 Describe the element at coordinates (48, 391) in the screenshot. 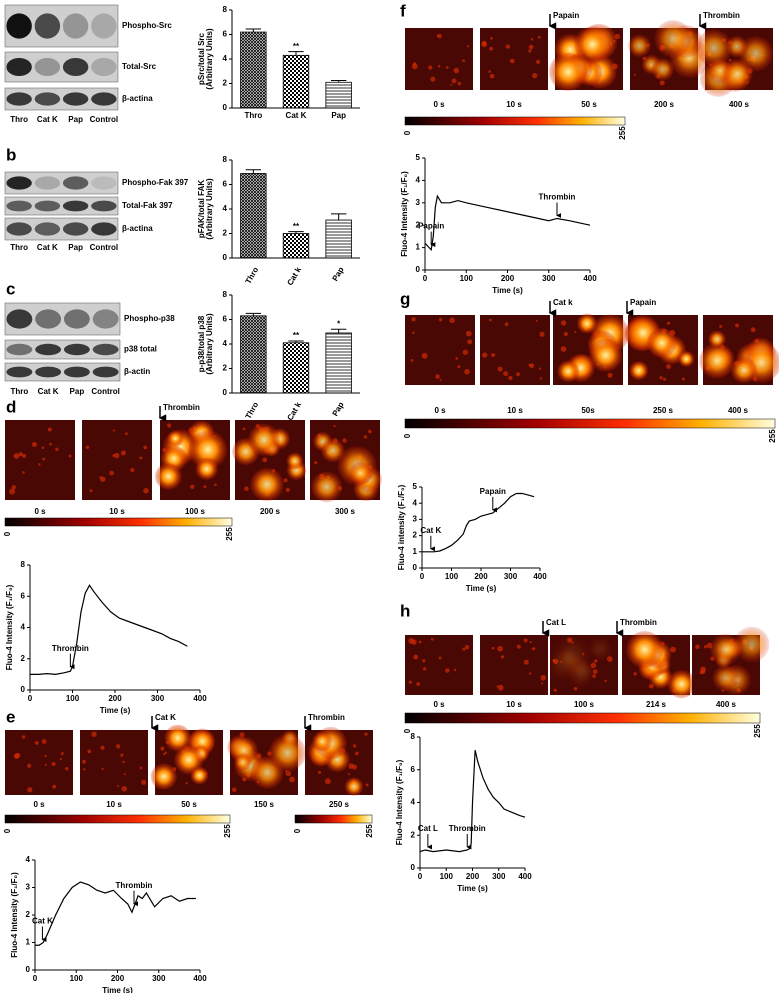

I see `lane-label: Cat K` at that location.